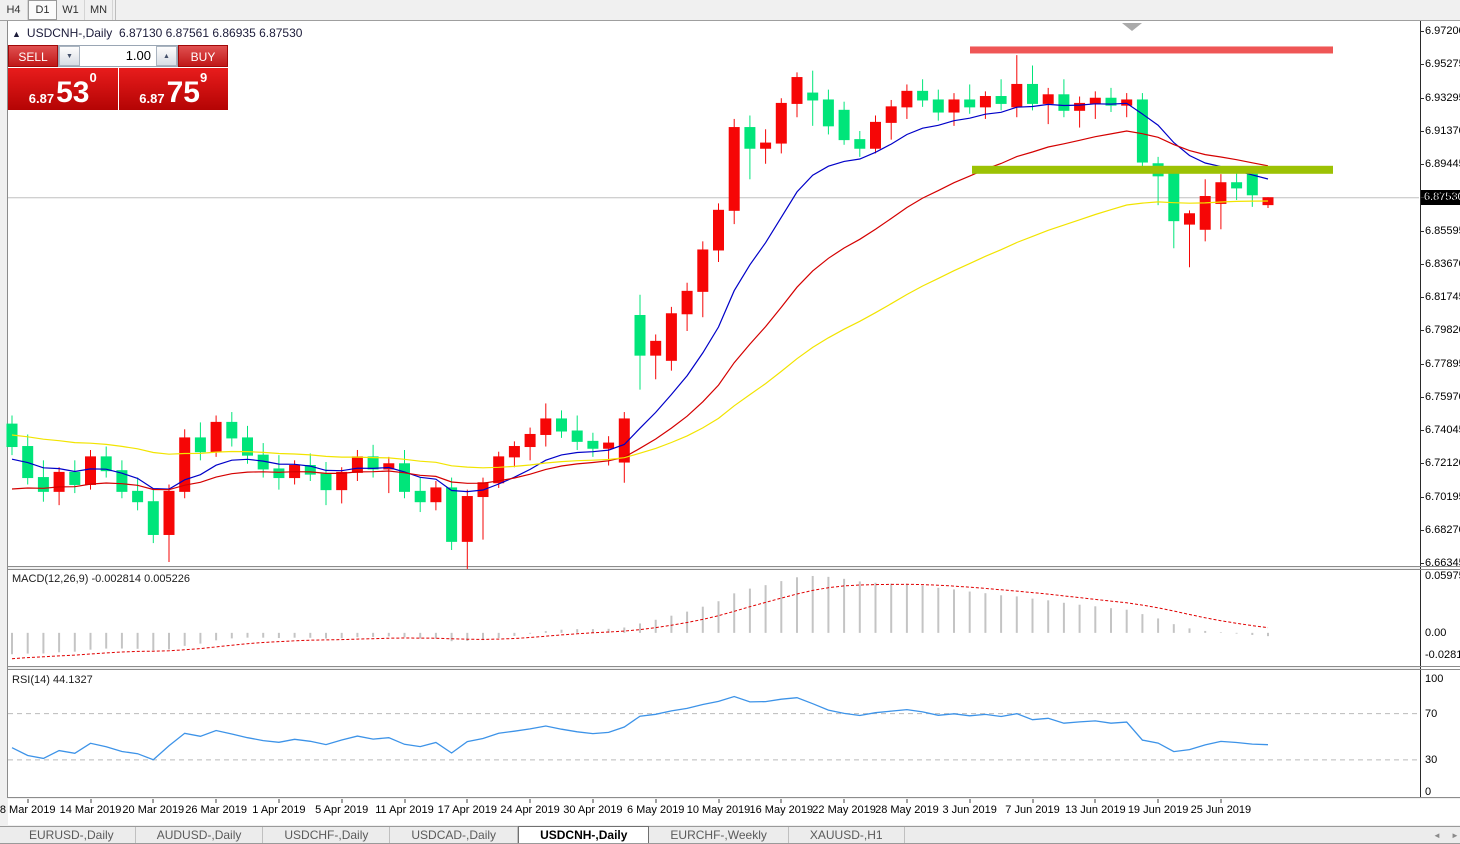  What do you see at coordinates (847, 835) in the screenshot?
I see `chart-tab-xauusd-h1: XAUUSD-,H1` at bounding box center [847, 835].